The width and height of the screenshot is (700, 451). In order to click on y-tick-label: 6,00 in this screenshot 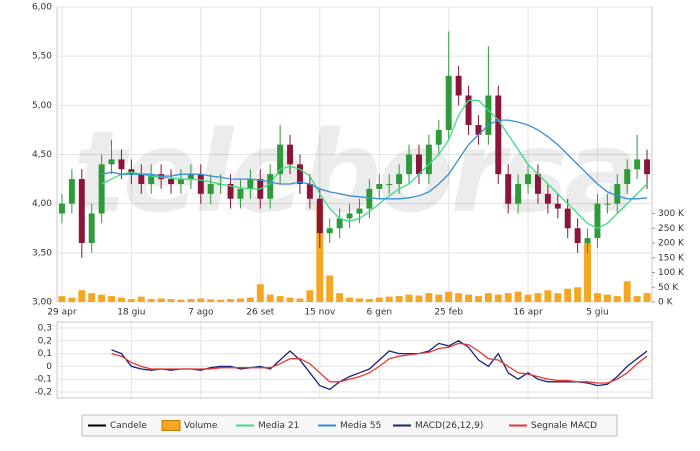, I will do `click(42, 8)`.